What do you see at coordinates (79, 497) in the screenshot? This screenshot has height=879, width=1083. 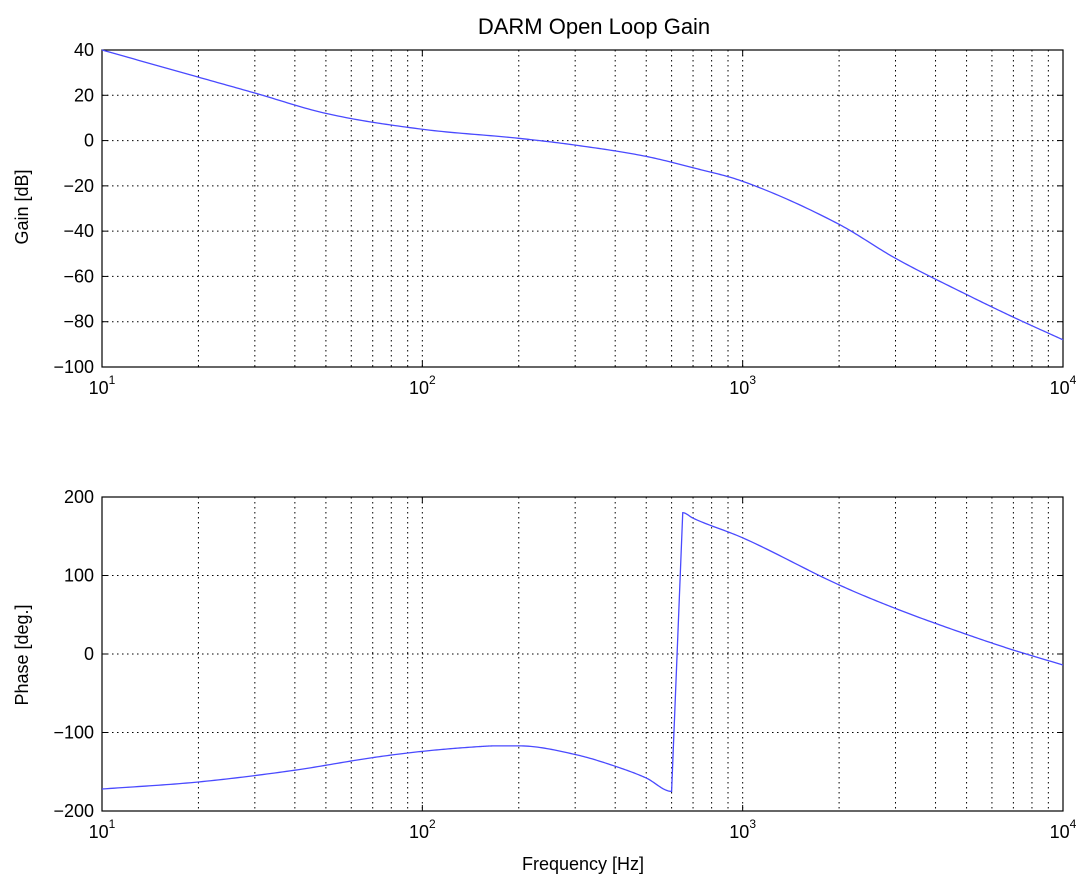 I see `phase-ytick-label: 200` at bounding box center [79, 497].